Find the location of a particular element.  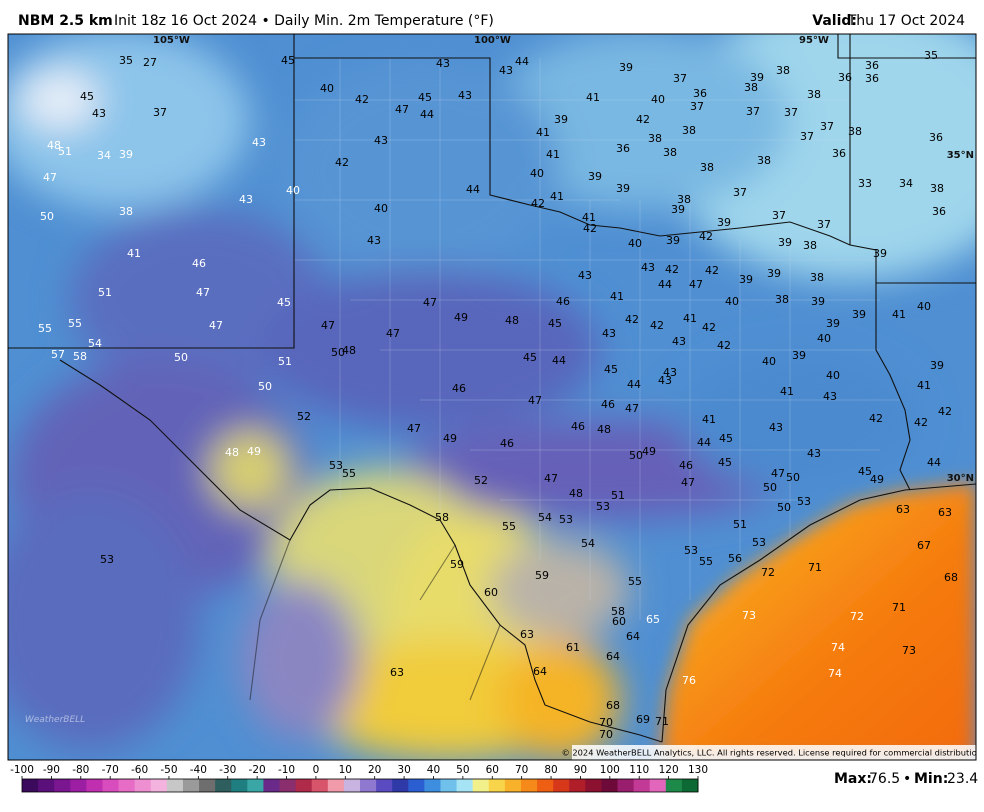

min-value: 23.4 is located at coordinates (962, 779).